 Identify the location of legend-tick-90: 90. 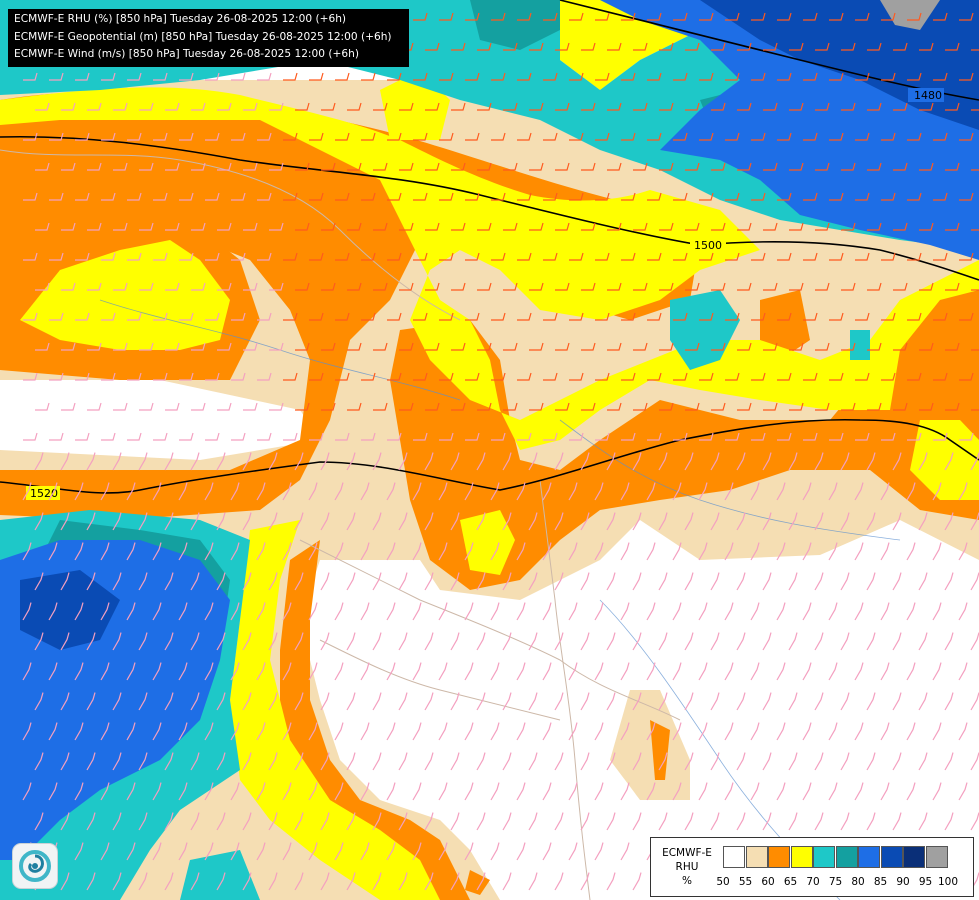
(903, 882).